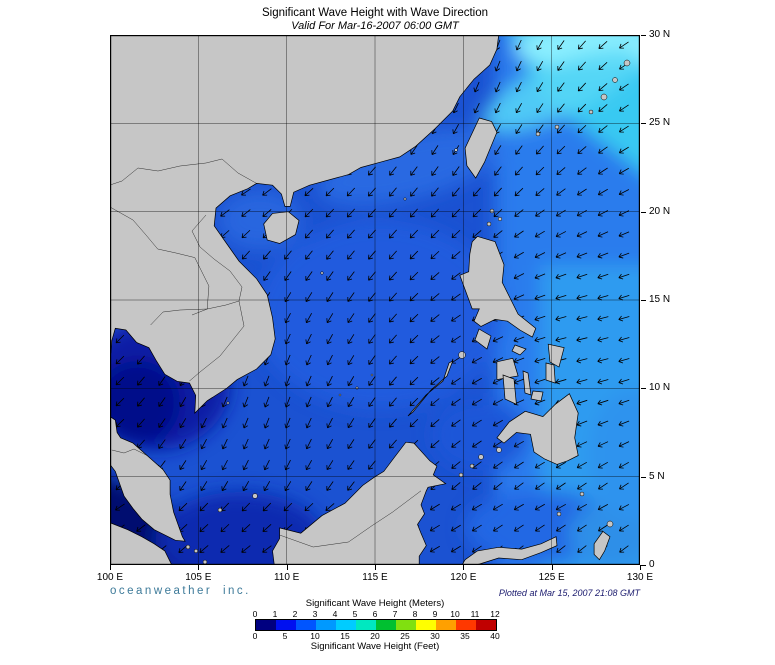 This screenshot has height=665, width=775. Describe the element at coordinates (375, 614) in the screenshot. I see `meters-tick-label: 6` at that location.